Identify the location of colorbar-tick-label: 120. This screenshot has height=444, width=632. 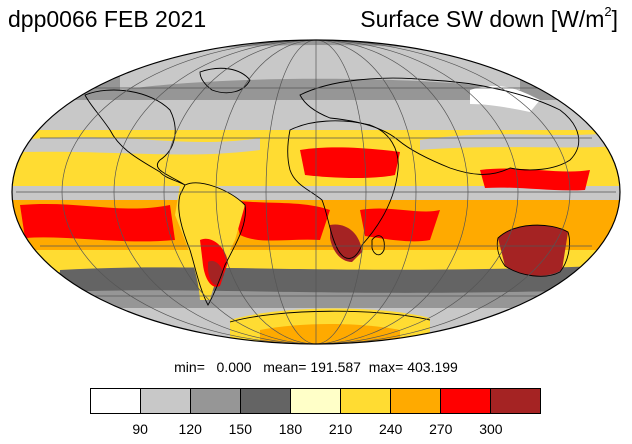
(190, 429).